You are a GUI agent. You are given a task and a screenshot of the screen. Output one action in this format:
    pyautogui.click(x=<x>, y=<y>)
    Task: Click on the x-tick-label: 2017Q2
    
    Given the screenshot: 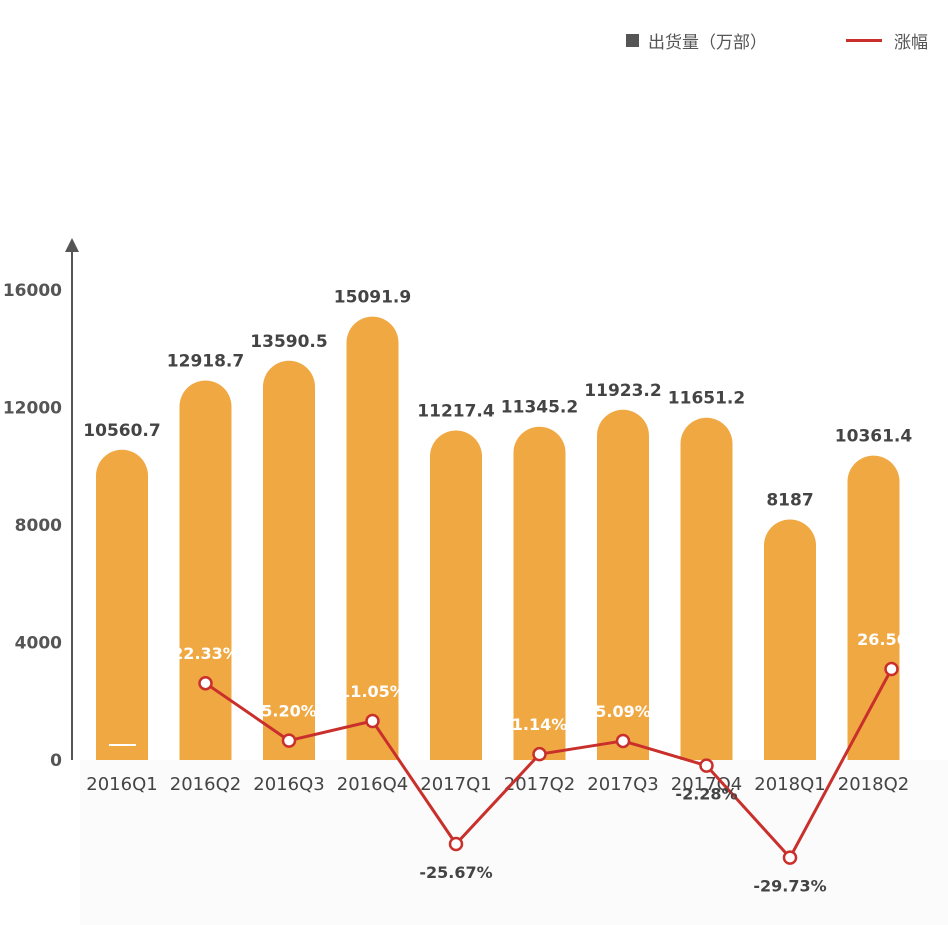 What is the action you would take?
    pyautogui.click(x=539, y=784)
    